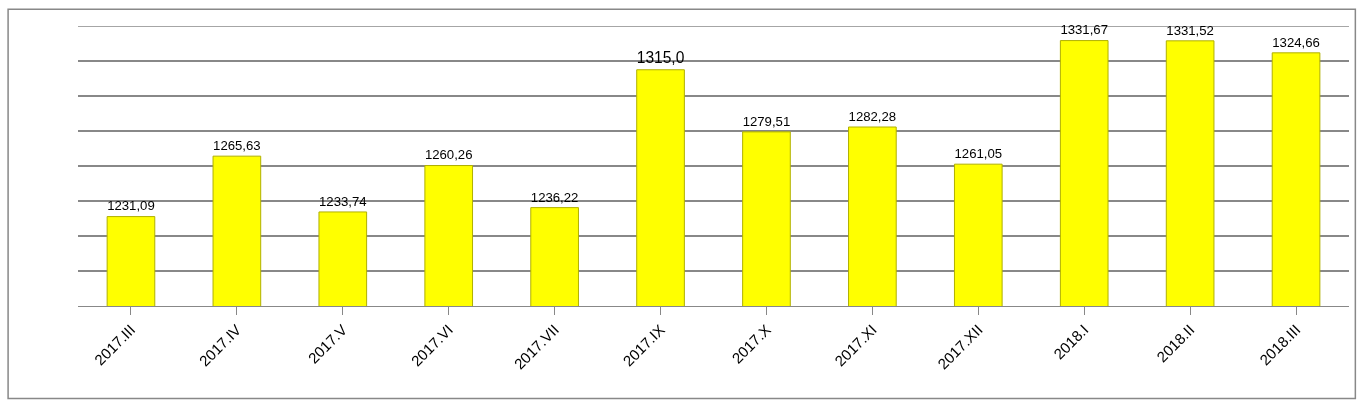 The width and height of the screenshot is (1361, 401). What do you see at coordinates (766, 121) in the screenshot?
I see `data-label: 1279,51` at bounding box center [766, 121].